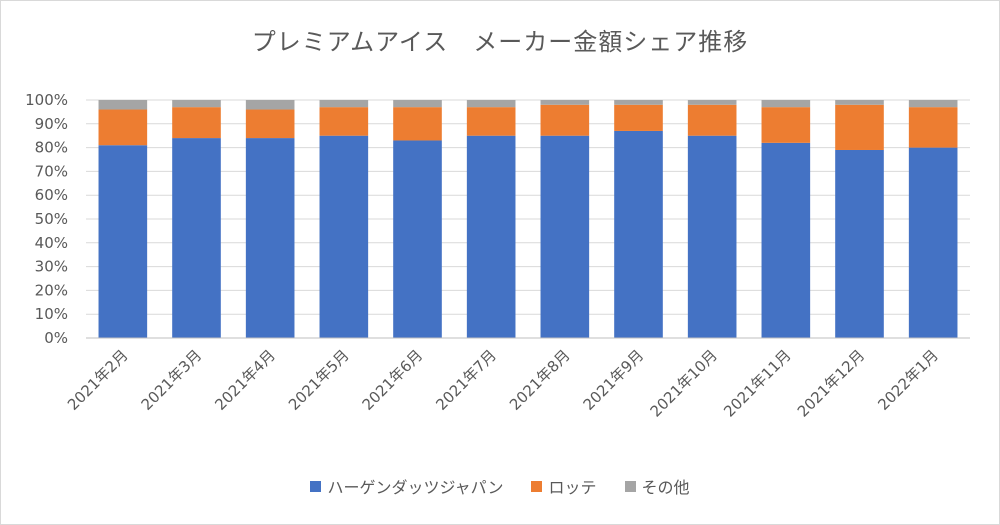 The height and width of the screenshot is (525, 1000). Describe the element at coordinates (393, 380) in the screenshot. I see `x-tick-label: 2021年6月` at that location.